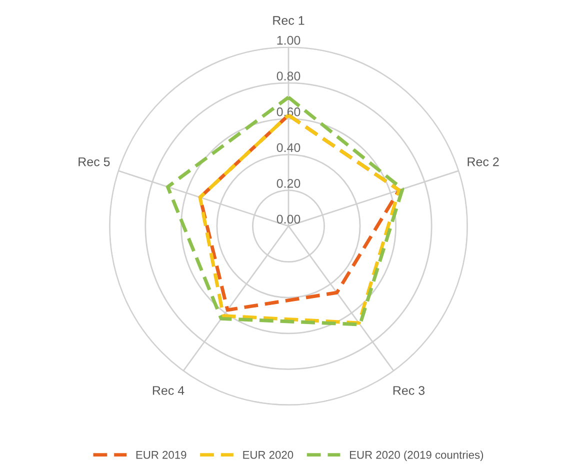 The width and height of the screenshot is (577, 471). I want to click on y-tick-label: 1.00, so click(288, 40).